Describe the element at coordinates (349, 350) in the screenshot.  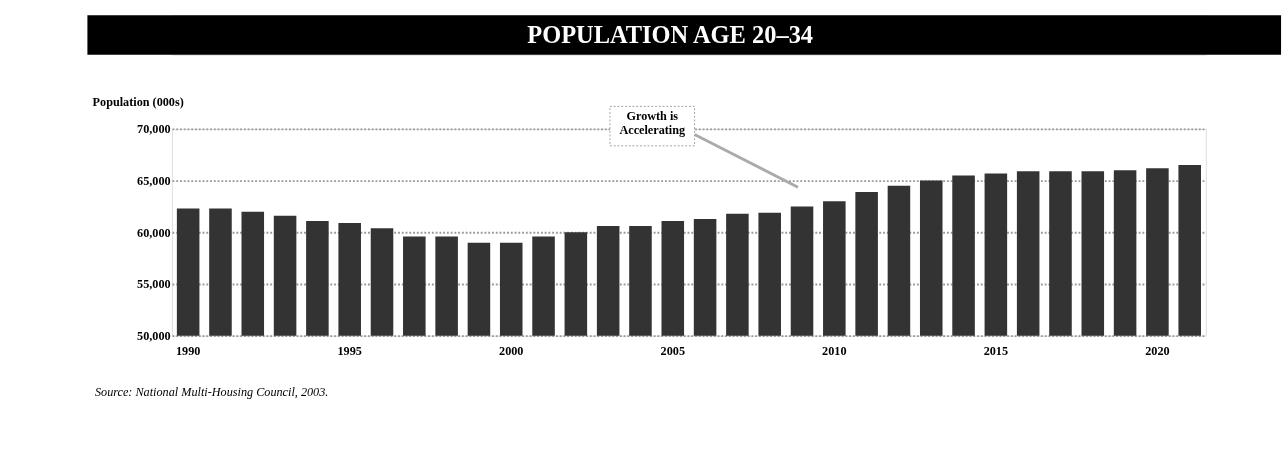
I see `x-tick-label: 1995` at that location.